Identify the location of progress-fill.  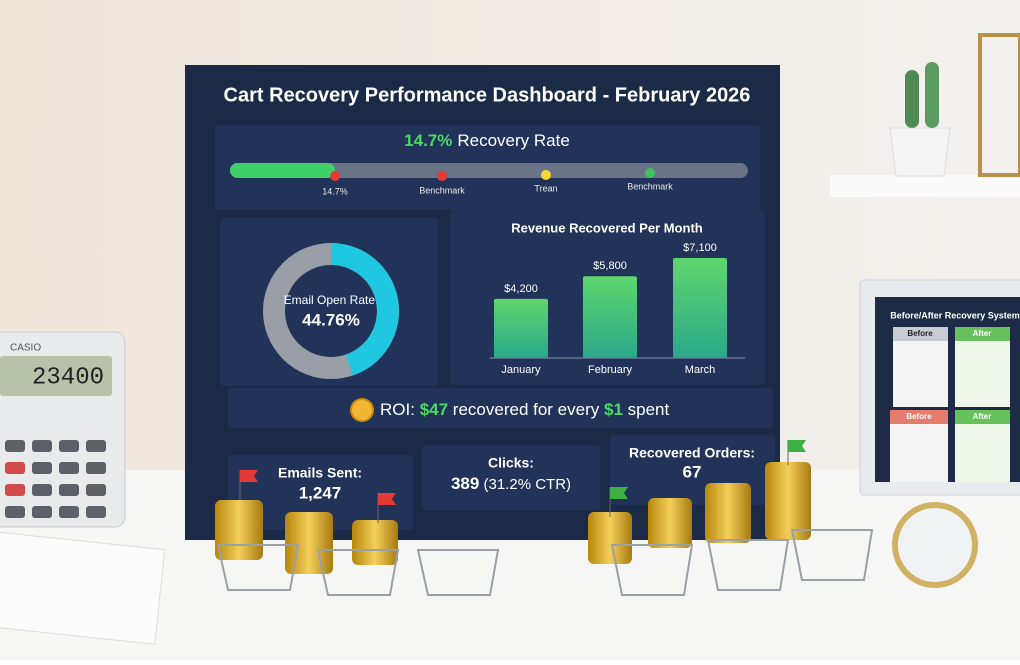
(282, 170).